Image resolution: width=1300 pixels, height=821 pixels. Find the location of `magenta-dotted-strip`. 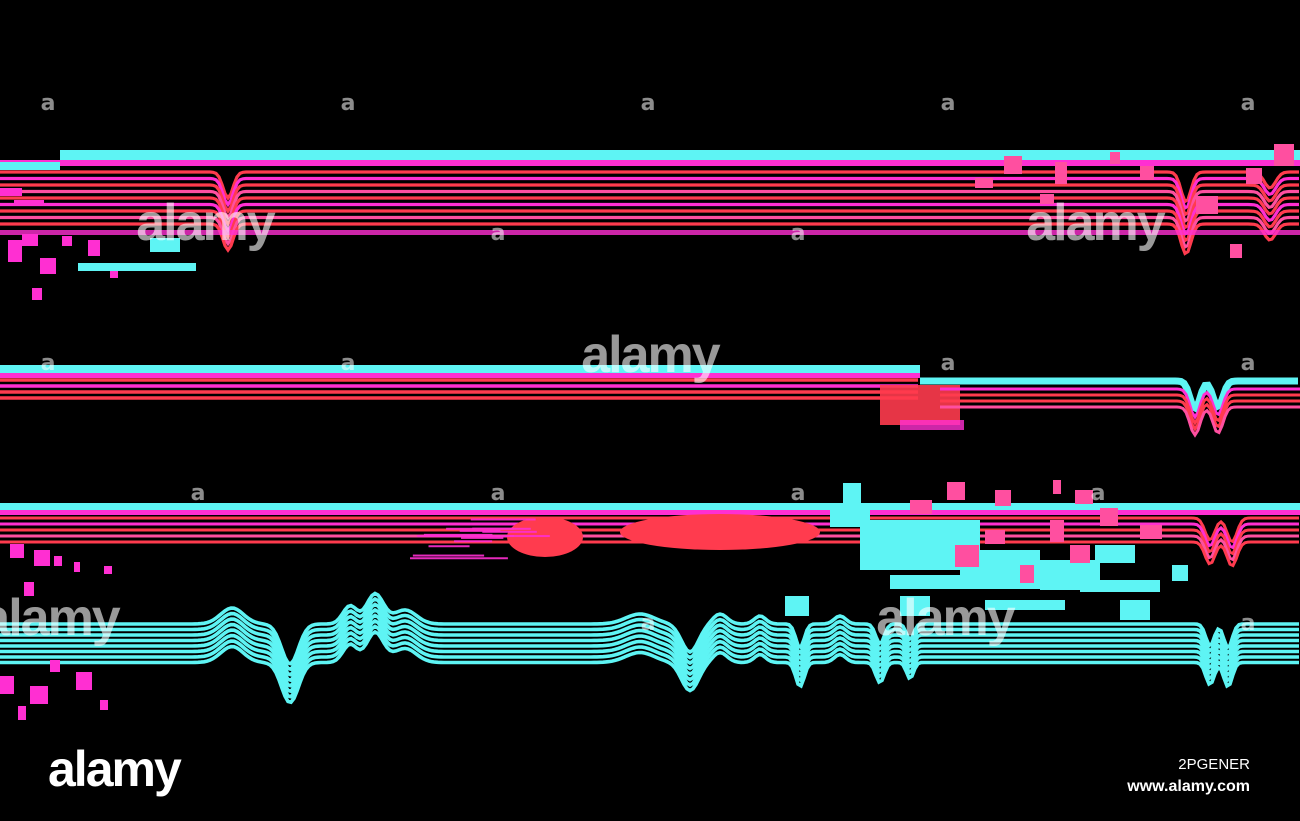

magenta-dotted-strip is located at coordinates (650, 232).